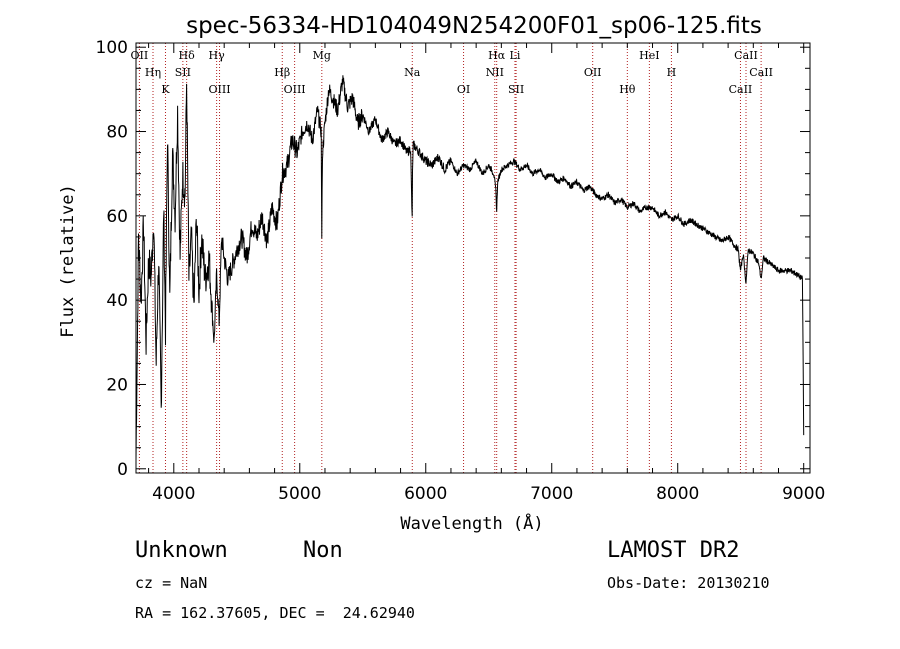 This screenshot has height=649, width=900. Describe the element at coordinates (171, 583) in the screenshot. I see `redshift-cz: cz = NaN` at that location.